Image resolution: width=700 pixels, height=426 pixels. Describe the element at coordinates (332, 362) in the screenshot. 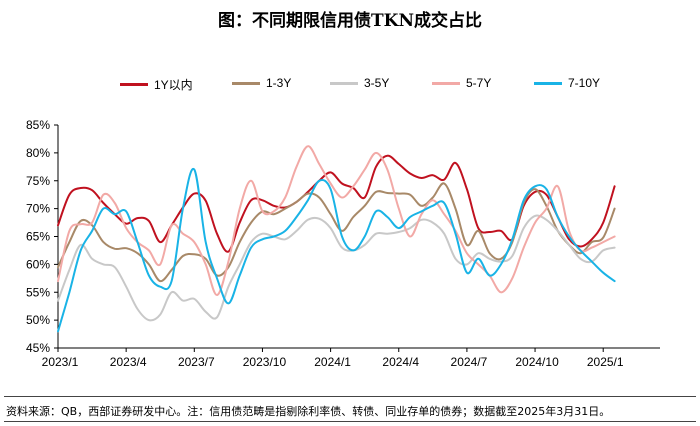

I see `x-tick-label: 2024/1` at that location.